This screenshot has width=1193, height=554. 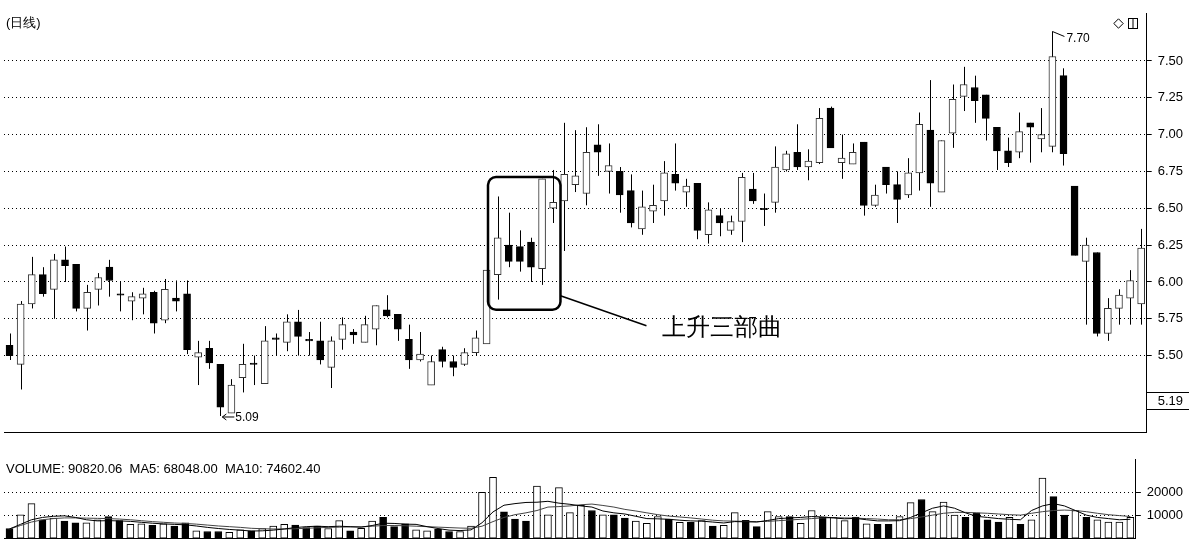 What do you see at coordinates (1170, 244) in the screenshot?
I see `y-tick-label: 6.25` at bounding box center [1170, 244].